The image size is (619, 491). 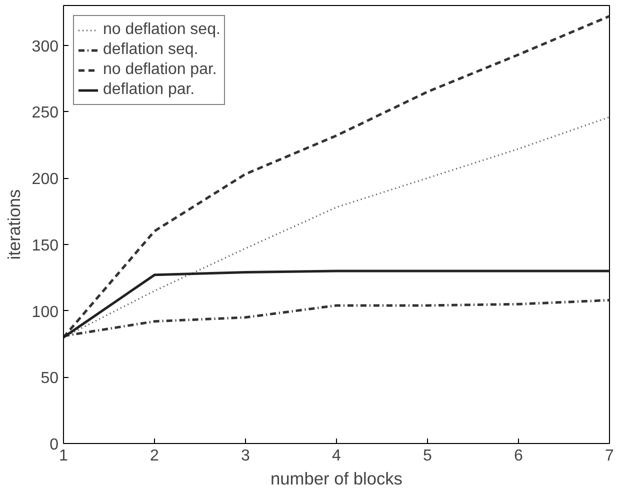 What do you see at coordinates (609, 456) in the screenshot?
I see `x-tick-label: 7` at bounding box center [609, 456].